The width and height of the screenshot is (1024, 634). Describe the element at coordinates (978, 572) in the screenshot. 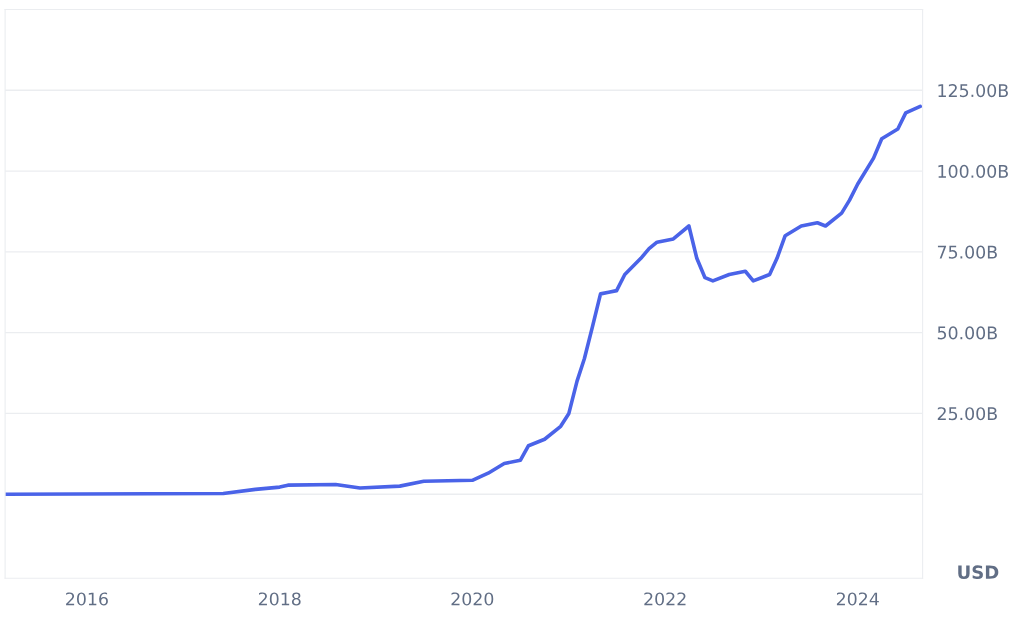

I see `text: USD` at that location.